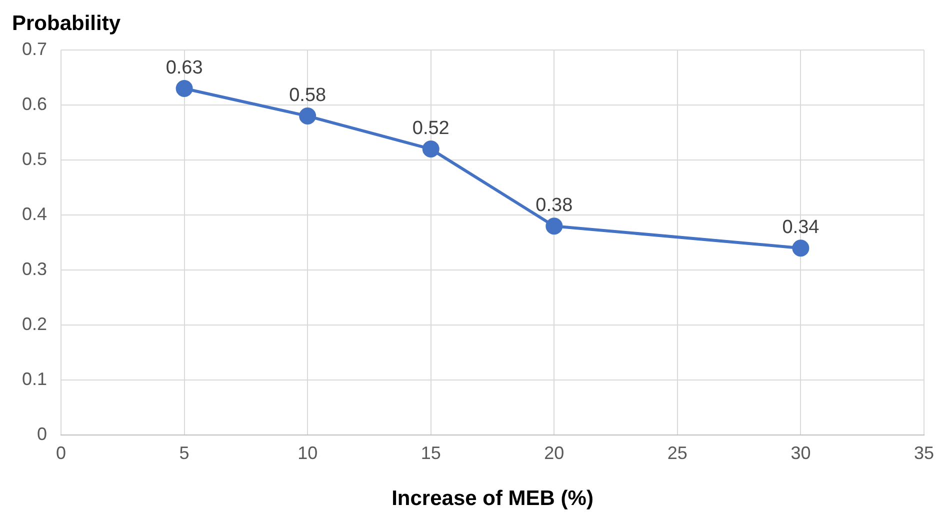 The image size is (942, 522). I want to click on y-tick-label: 0.1, so click(35, 379).